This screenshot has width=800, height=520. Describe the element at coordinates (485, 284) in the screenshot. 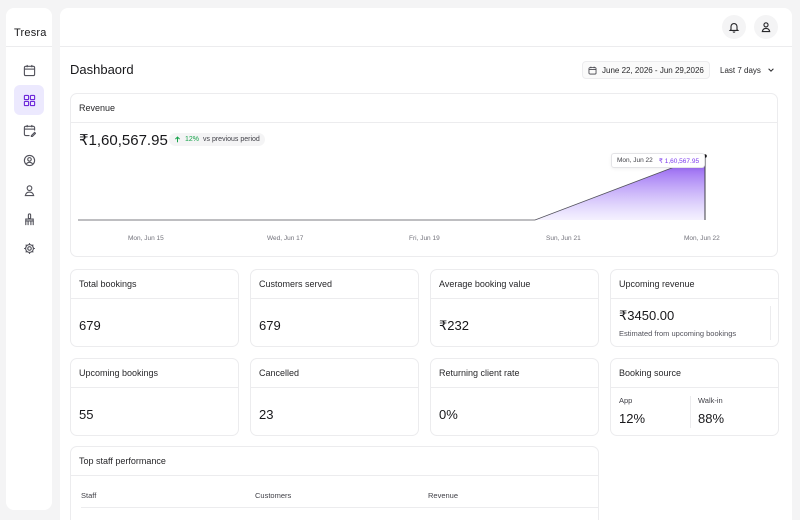

I see `card-title: Average booking value` at that location.